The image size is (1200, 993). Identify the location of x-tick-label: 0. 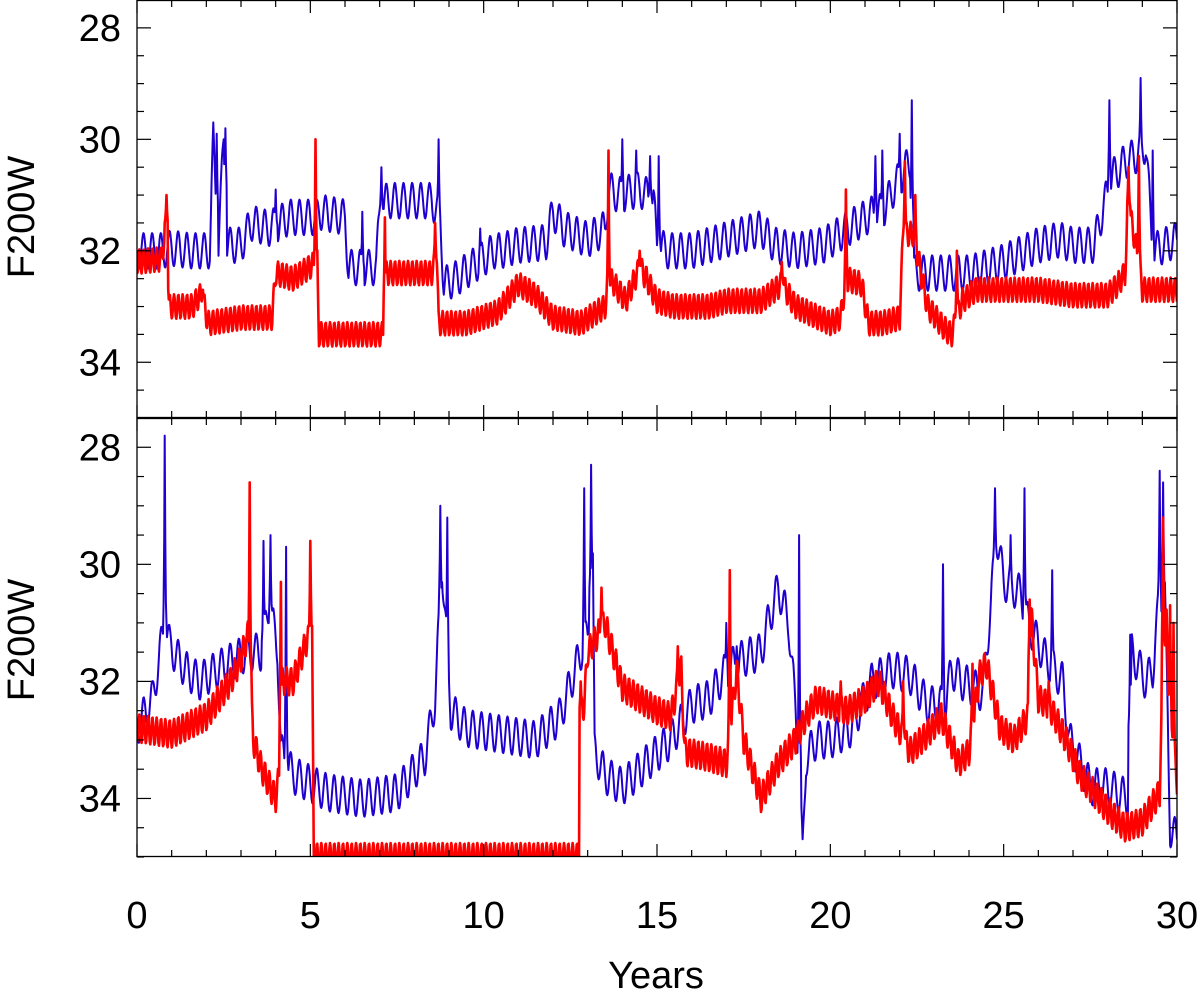
(136, 916).